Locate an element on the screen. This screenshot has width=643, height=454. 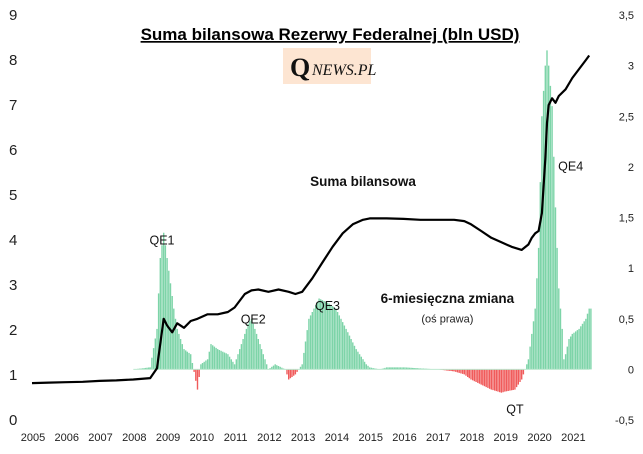
x-tick-label: 2008 is located at coordinates (134, 438).